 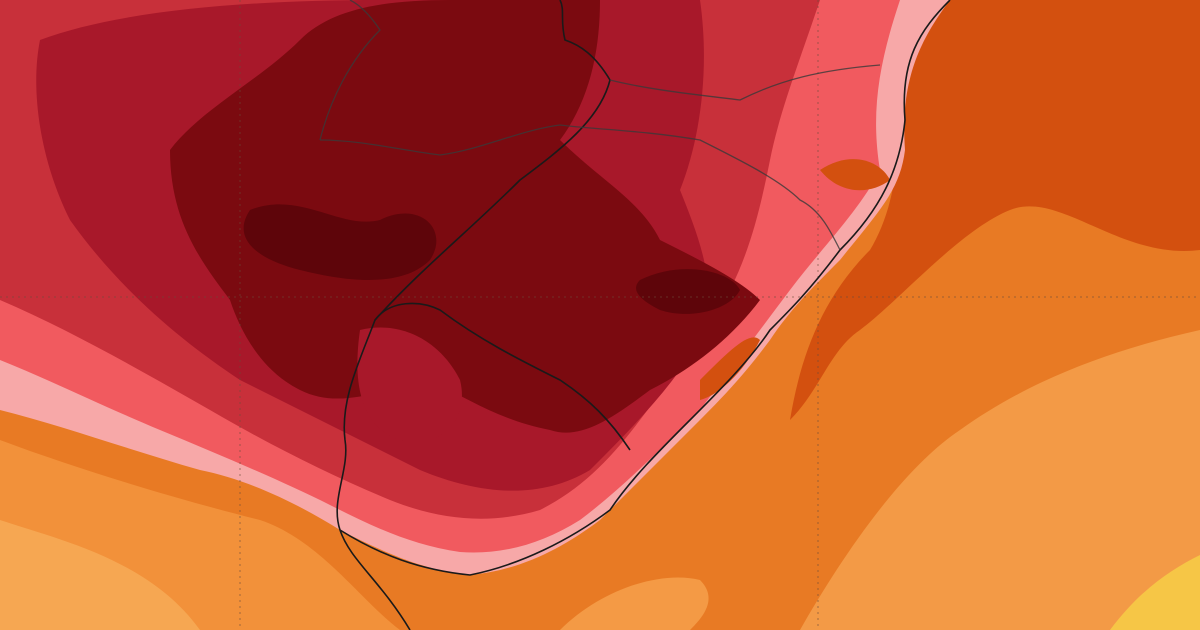 I want to click on land-south-cool, so click(x=100, y=575).